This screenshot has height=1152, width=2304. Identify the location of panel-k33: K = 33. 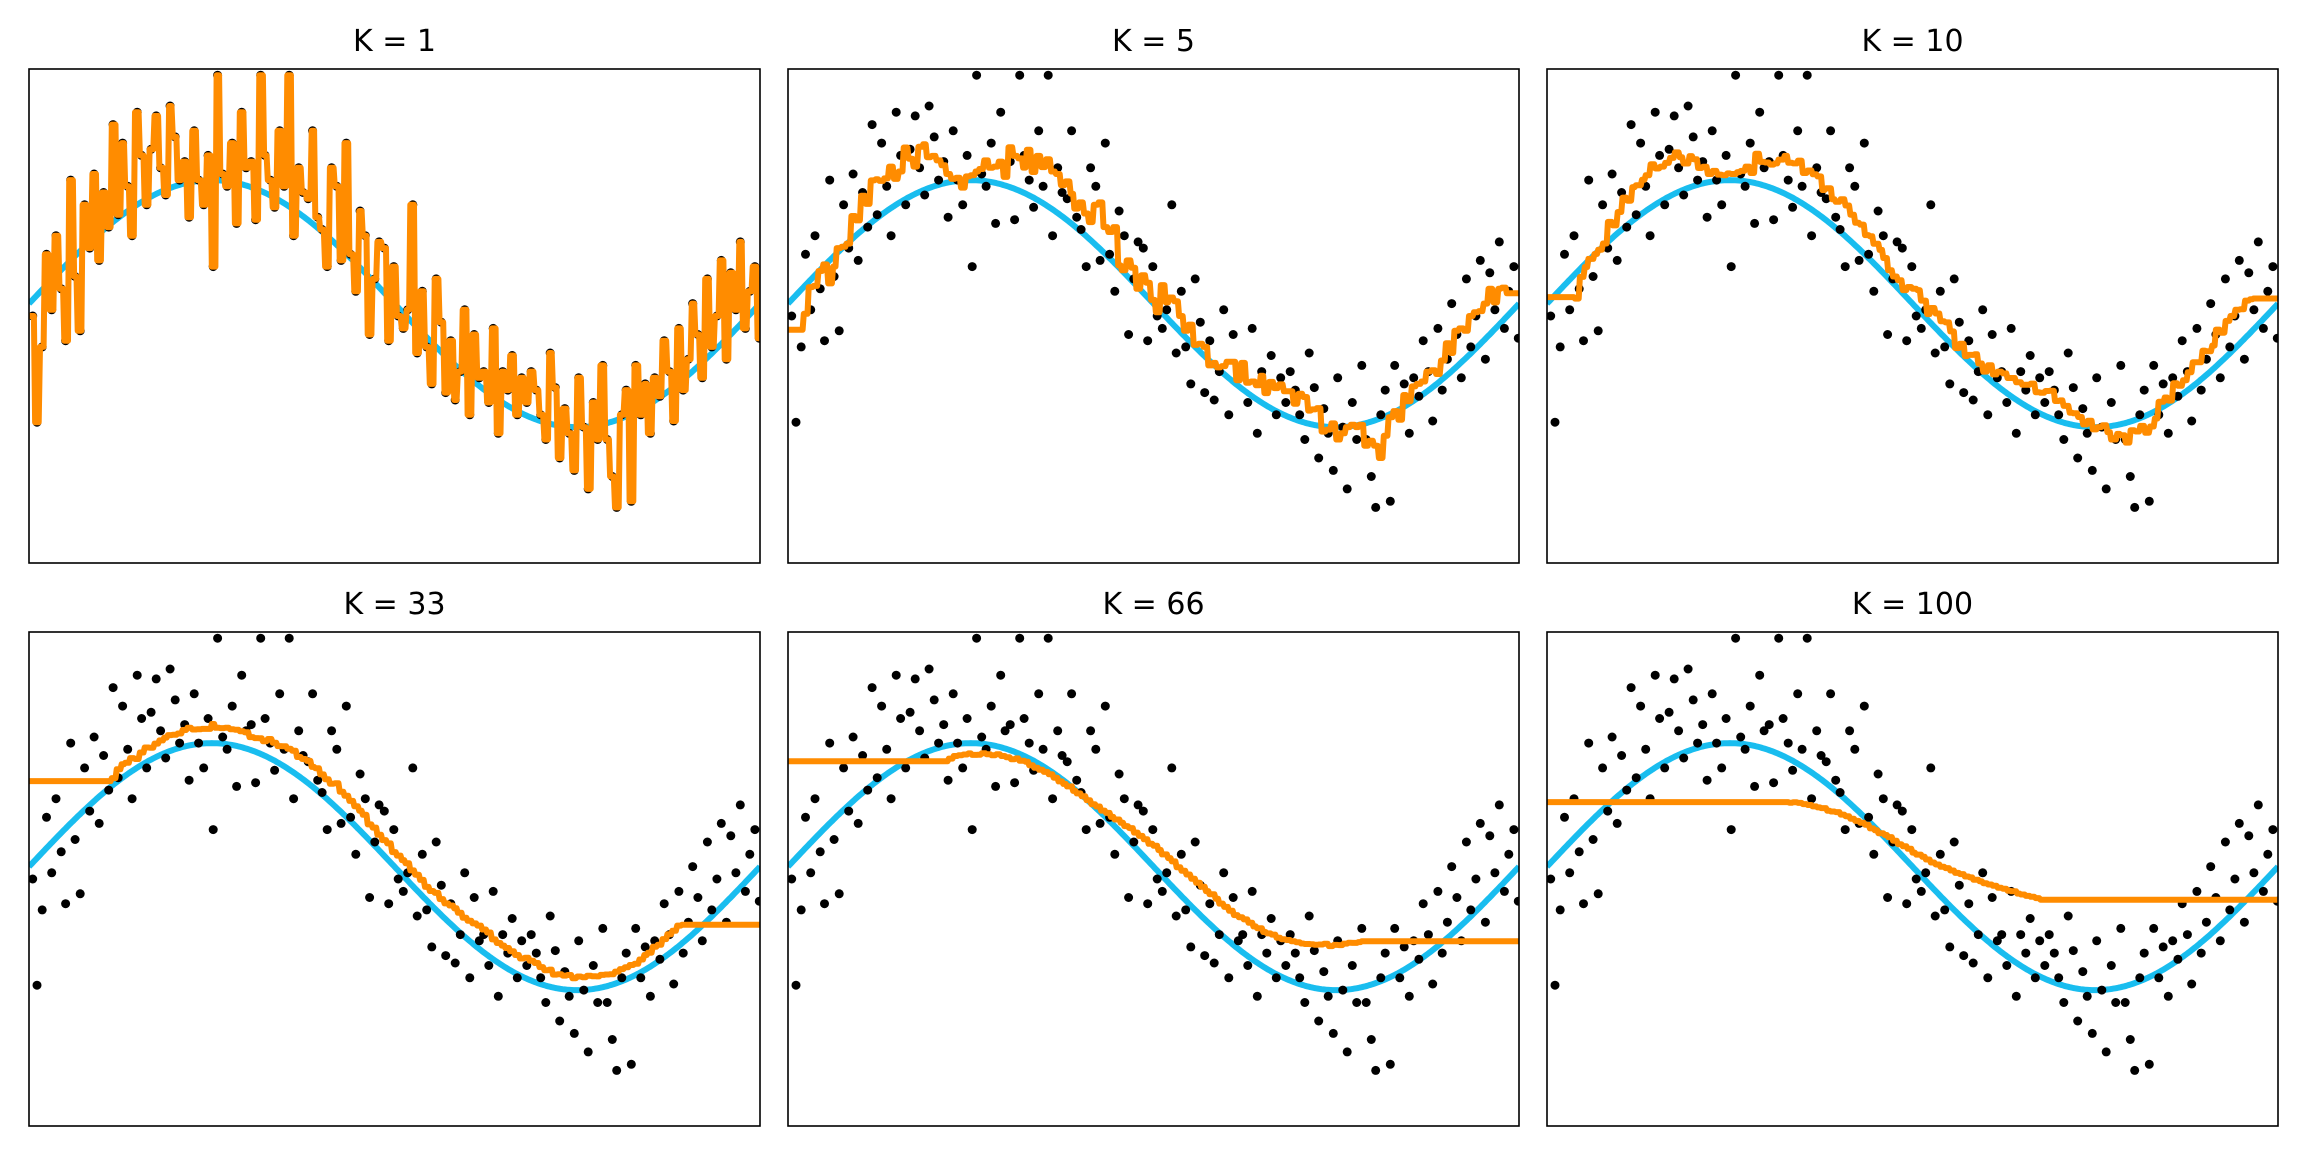
(394, 857).